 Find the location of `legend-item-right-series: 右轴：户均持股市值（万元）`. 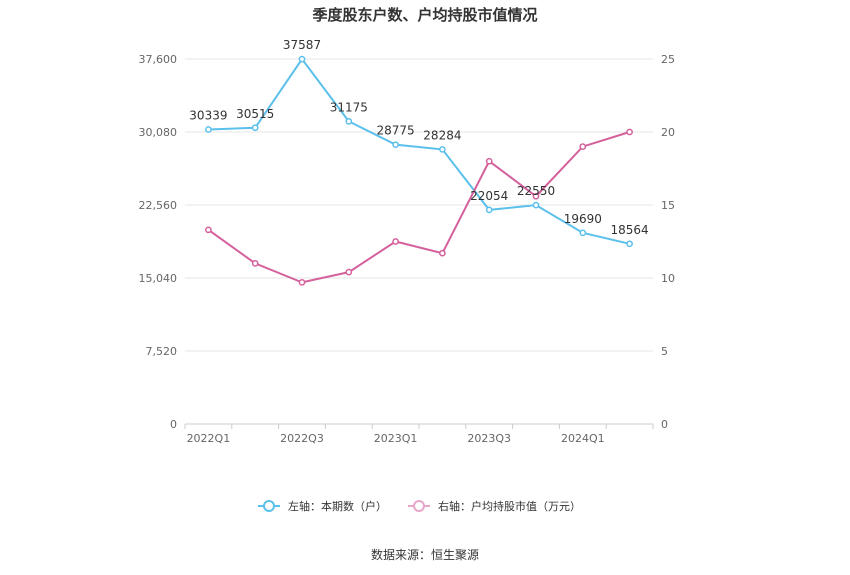

legend-item-right-series: 右轴：户均持股市值（万元） is located at coordinates (494, 506).